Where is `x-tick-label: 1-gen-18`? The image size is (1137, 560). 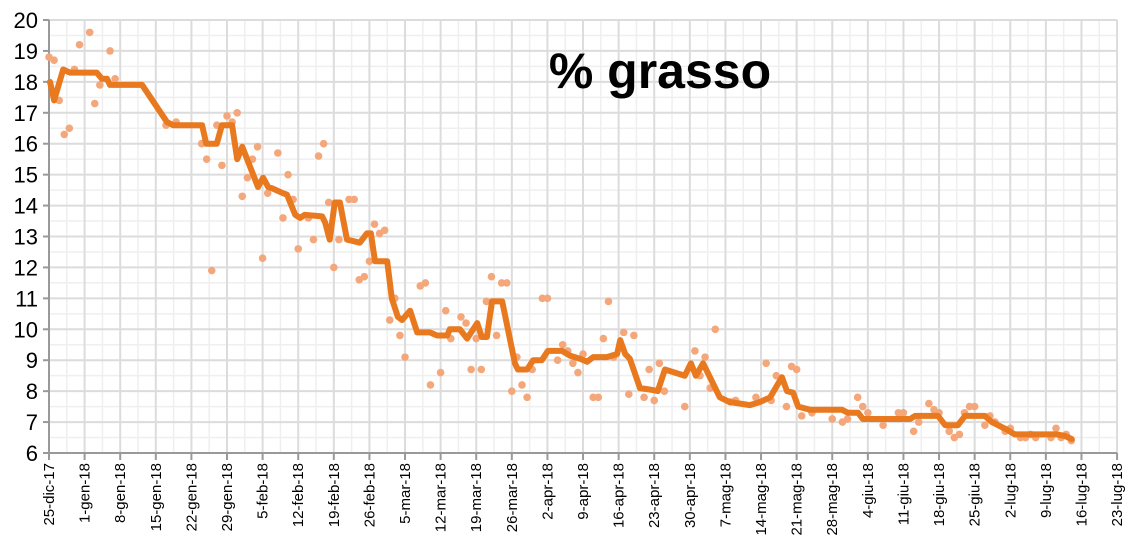
x-tick-label: 1-gen-18 is located at coordinates (85, 493).